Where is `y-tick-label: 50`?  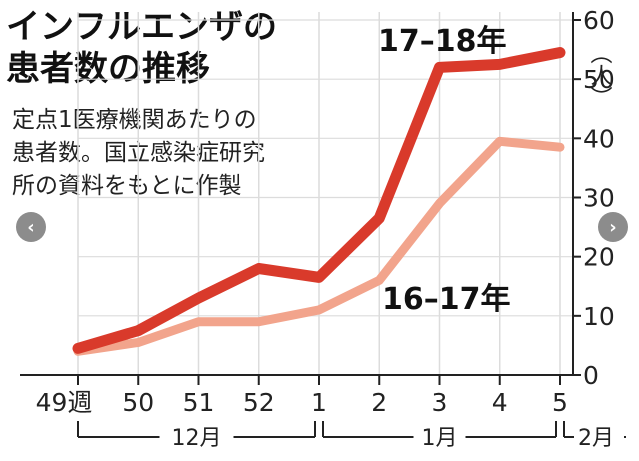 y-tick-label: 50 is located at coordinates (599, 79).